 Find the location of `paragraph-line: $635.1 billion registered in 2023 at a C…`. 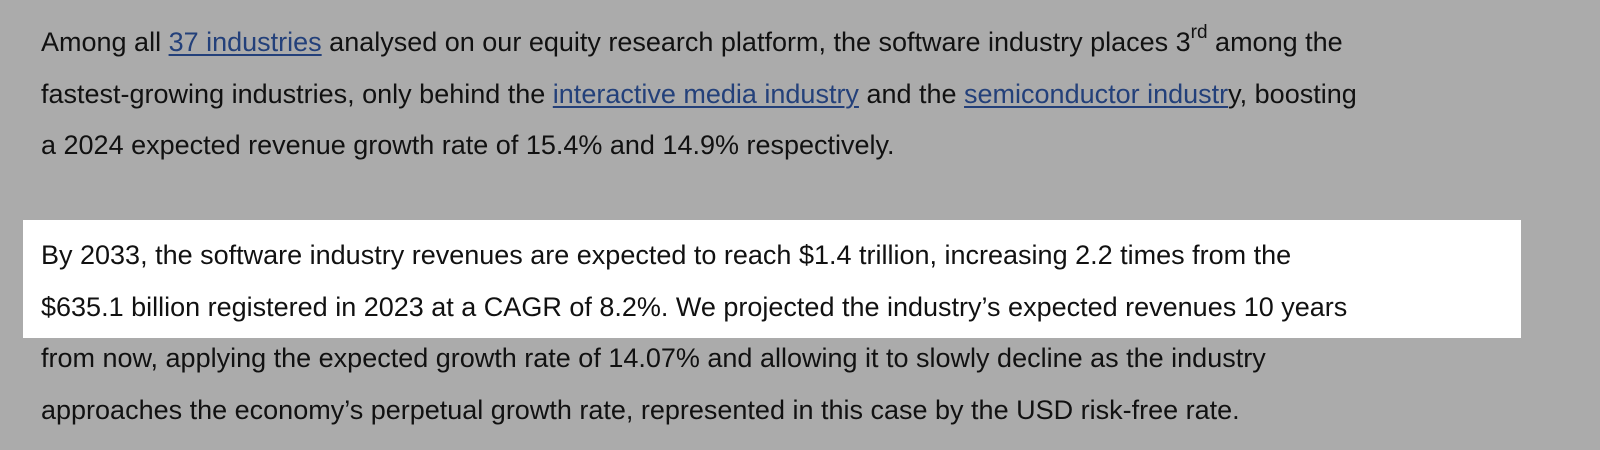

paragraph-line: $635.1 billion registered in 2023 at a C… is located at coordinates (694, 306).